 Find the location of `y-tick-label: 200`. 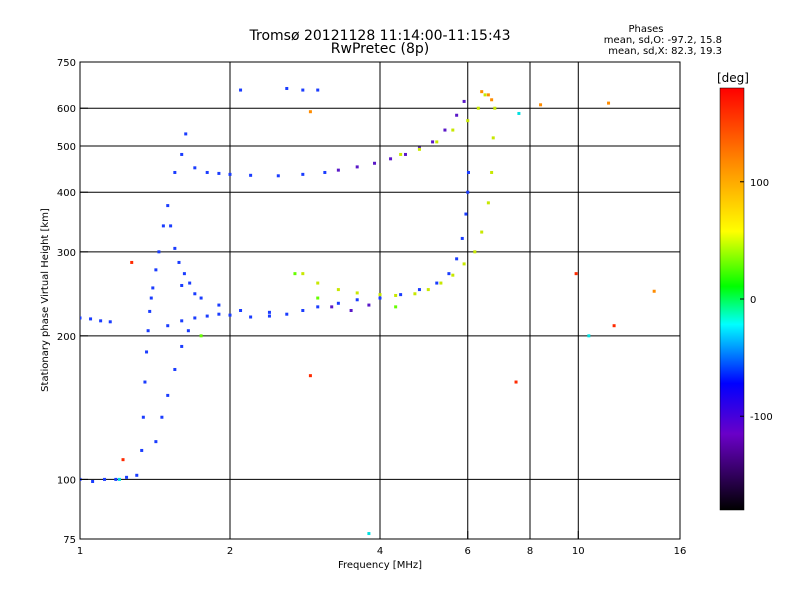

y-tick-label: 200 is located at coordinates (66, 337).